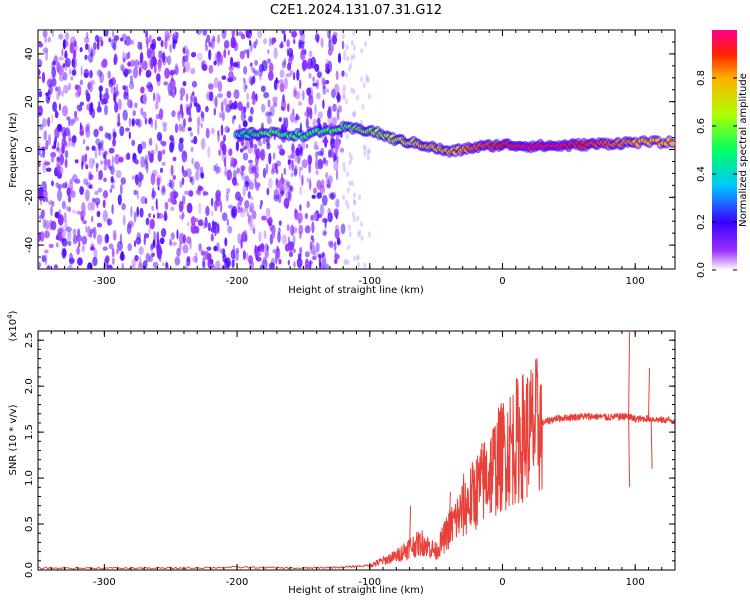 The height and width of the screenshot is (600, 750). Describe the element at coordinates (724, 150) in the screenshot. I see `colorbar-gradient` at that location.